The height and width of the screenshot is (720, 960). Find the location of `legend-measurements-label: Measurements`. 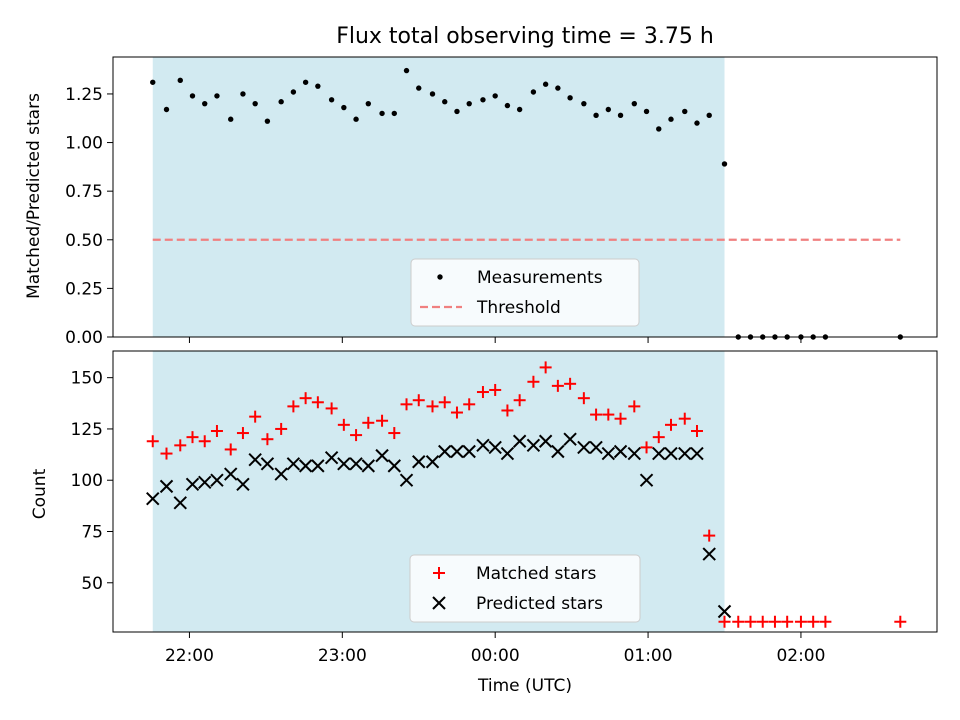

legend-measurements-label: Measurements is located at coordinates (540, 278).